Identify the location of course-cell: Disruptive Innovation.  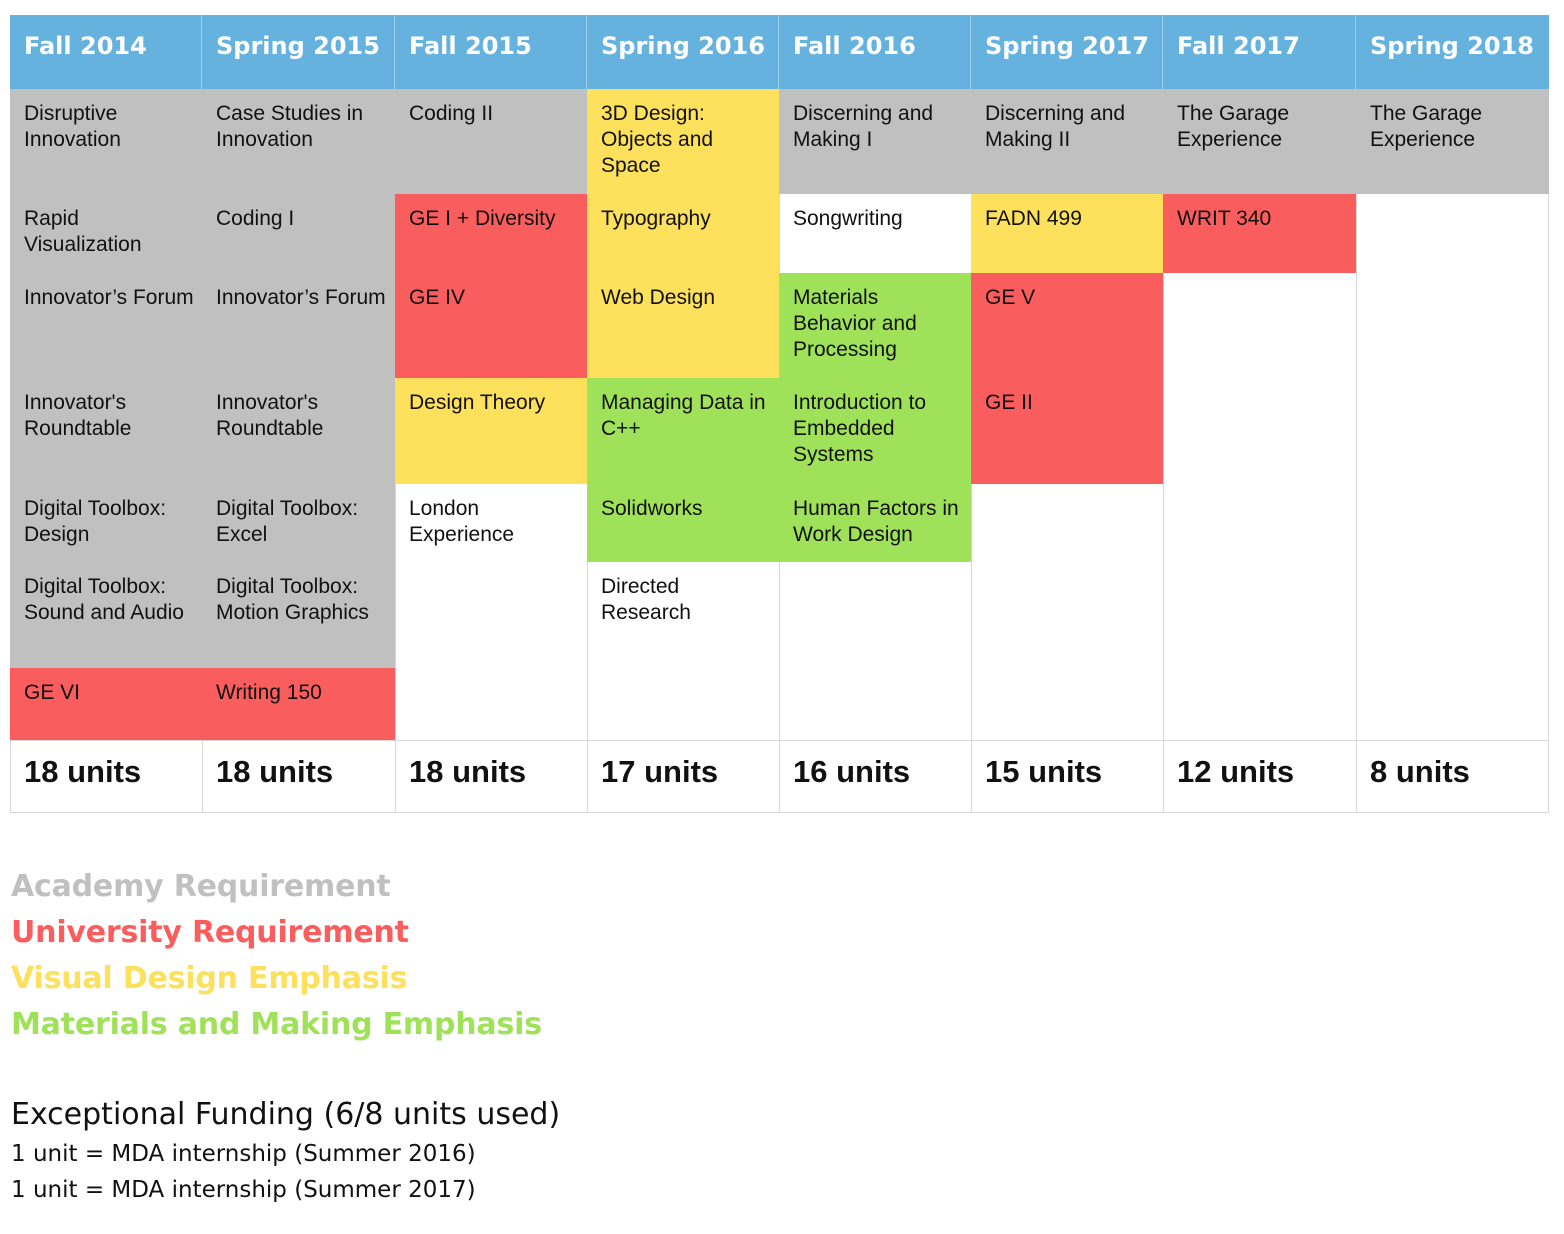
(106, 141).